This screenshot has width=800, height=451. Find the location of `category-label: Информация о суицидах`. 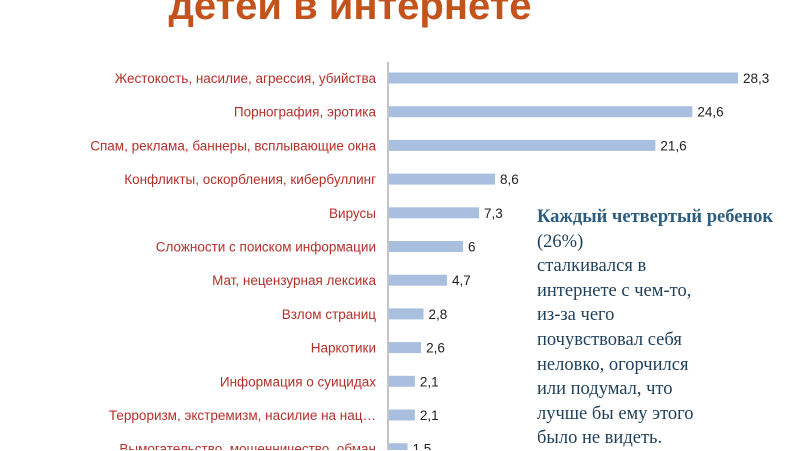

category-label: Информация о суицидах is located at coordinates (298, 381).